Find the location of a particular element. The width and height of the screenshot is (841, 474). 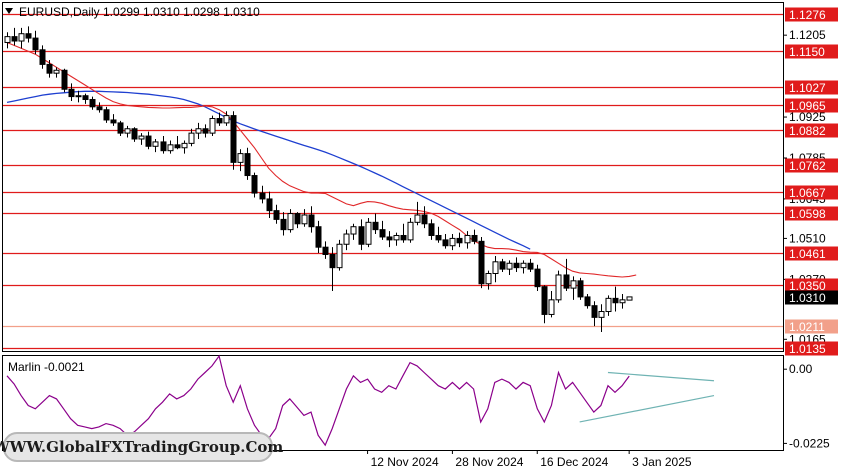

level-label: 1.0461 is located at coordinates (807, 254).